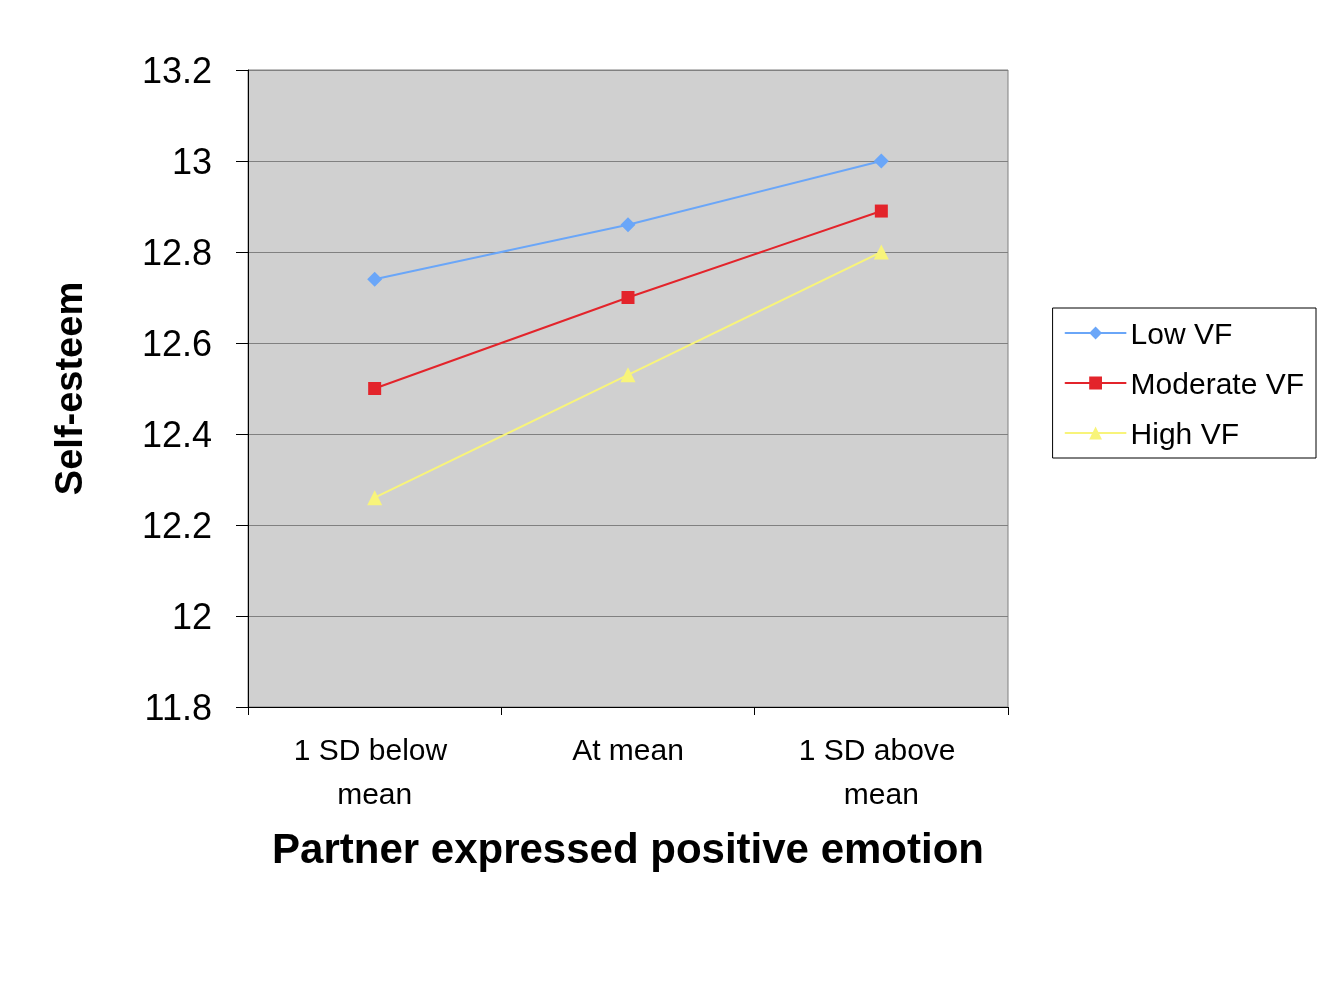  Describe the element at coordinates (176, 343) in the screenshot. I see `y-tick-label: 12.6` at that location.